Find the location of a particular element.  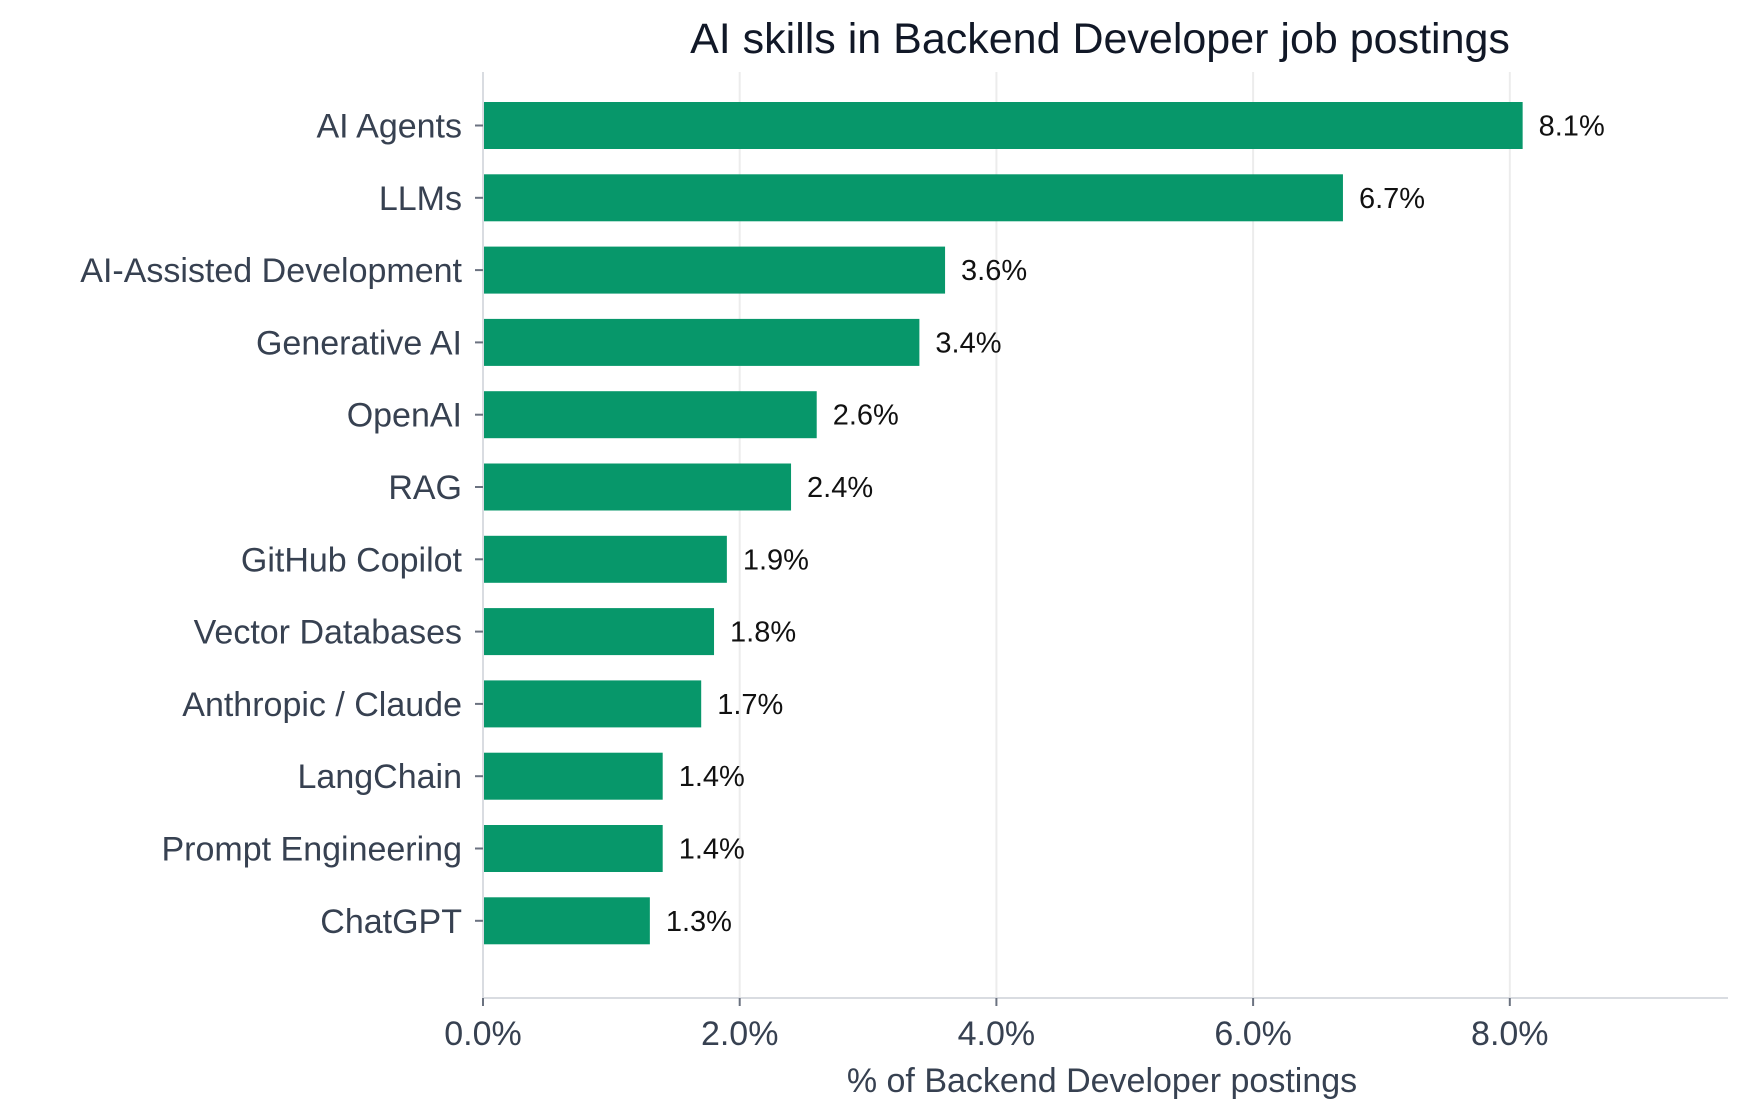

value-label: 3.6% is located at coordinates (994, 271).